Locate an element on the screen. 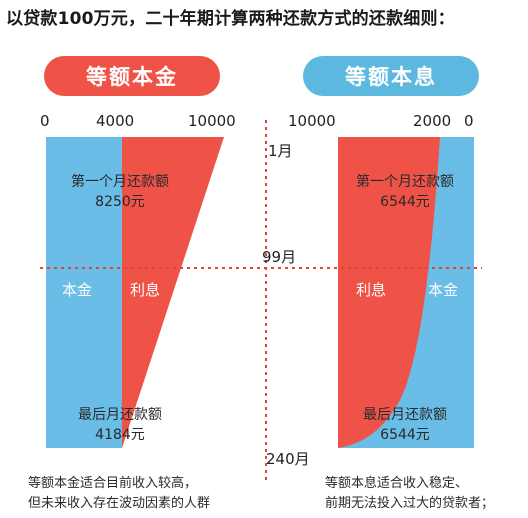 This screenshot has height=518, width=528. right-tick-2000: 2000 is located at coordinates (432, 121).